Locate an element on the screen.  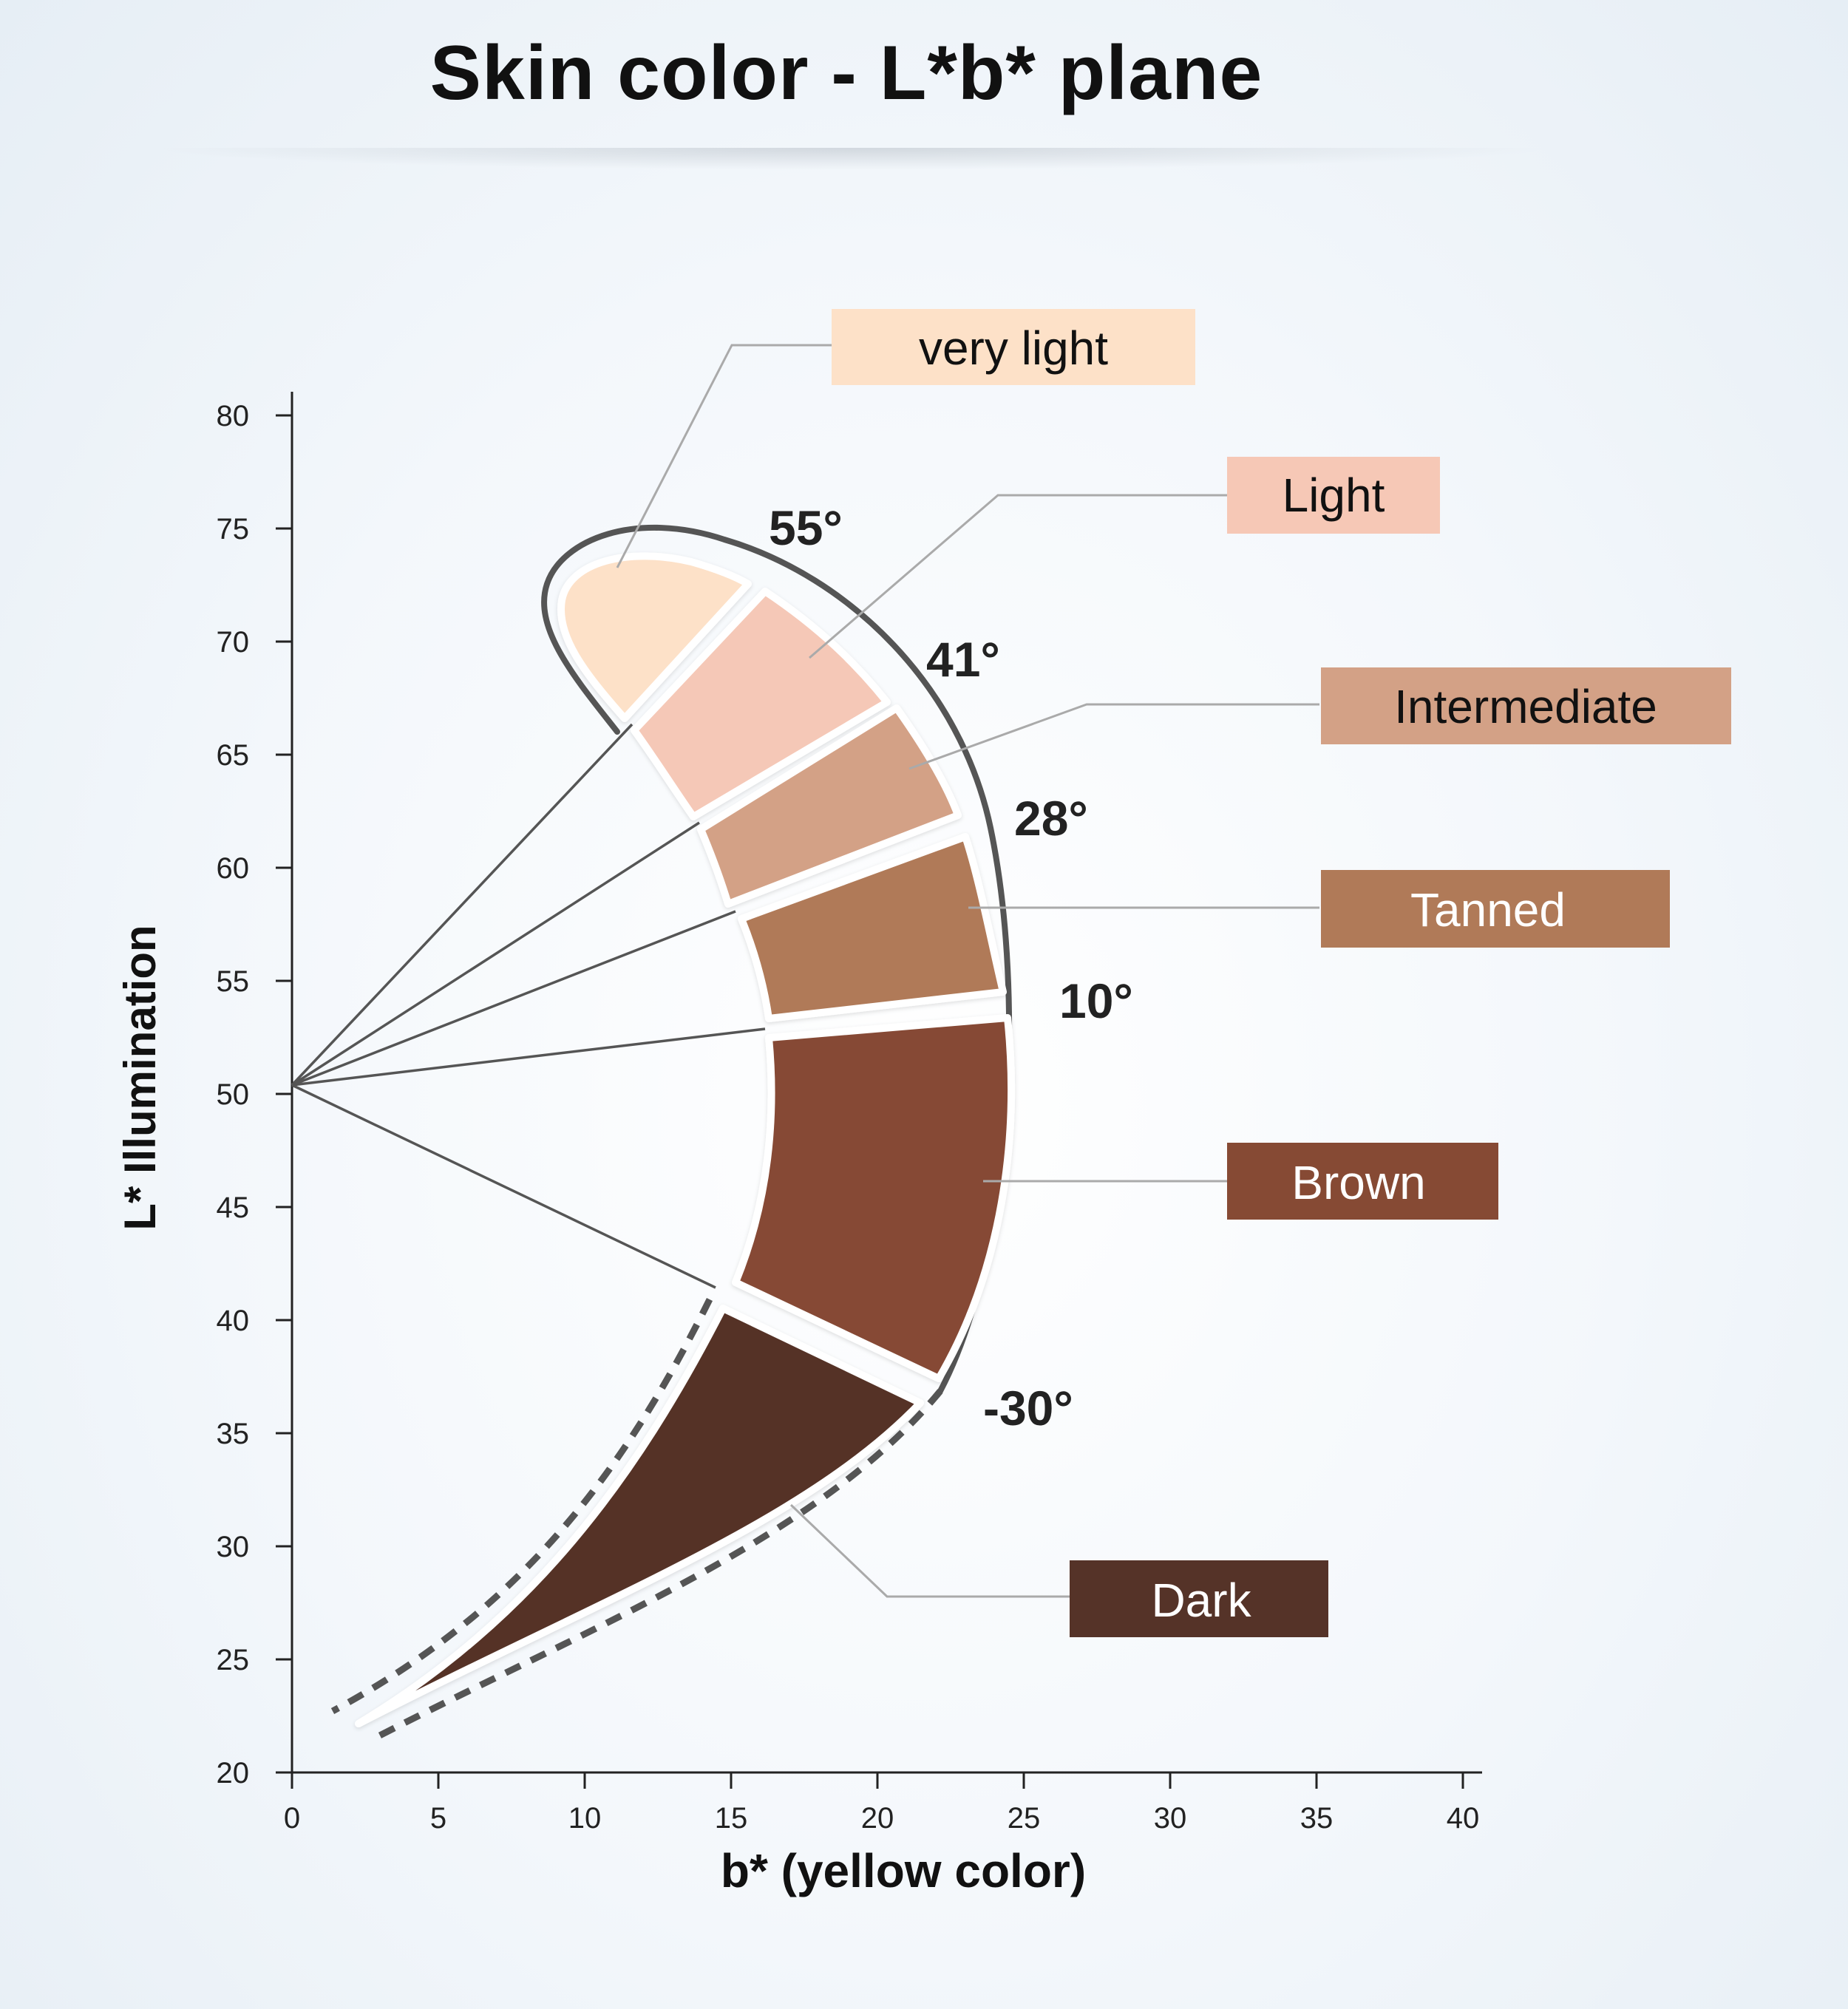
y-tick-label: 45 is located at coordinates (234, 1208).